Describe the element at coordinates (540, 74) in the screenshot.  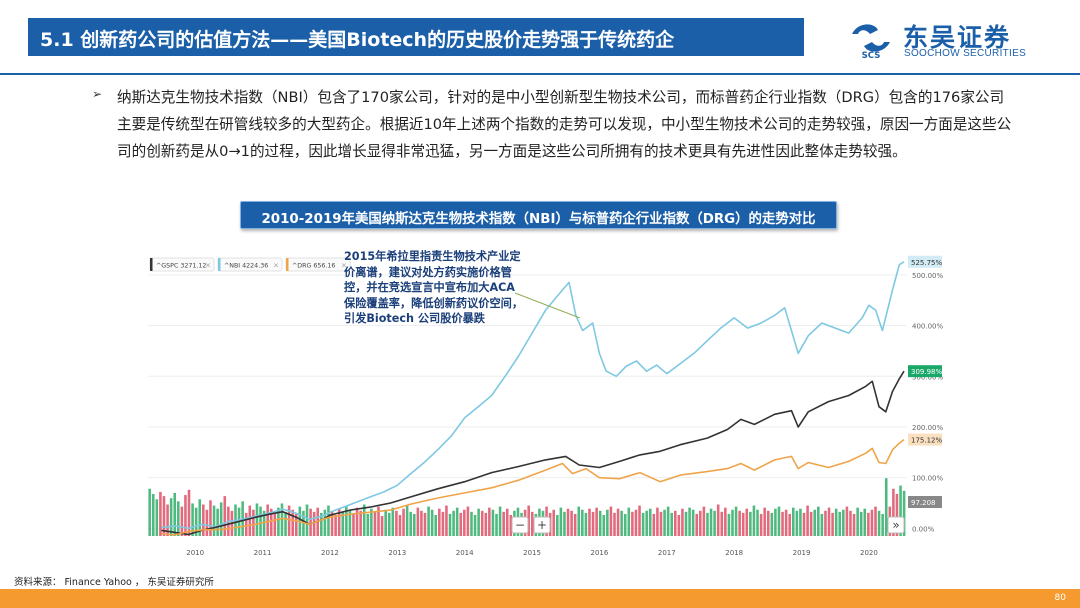
I see `title-divider` at that location.